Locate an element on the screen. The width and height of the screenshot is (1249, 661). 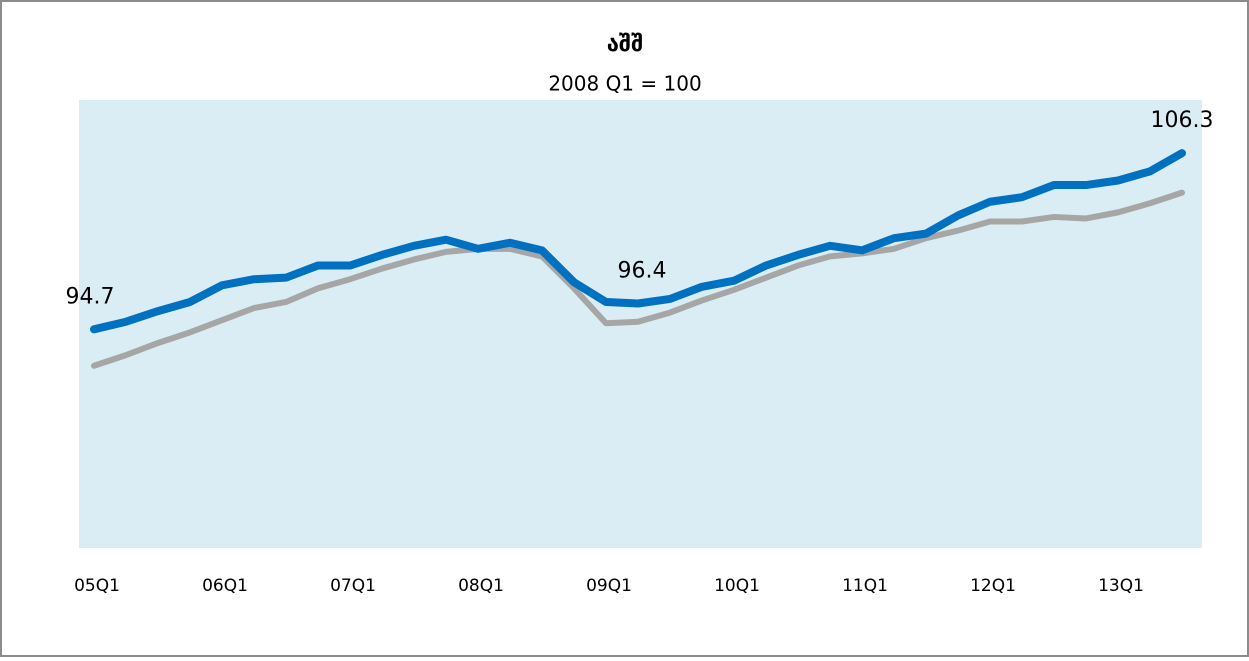
x-tick-label: 10Q1 is located at coordinates (737, 586).